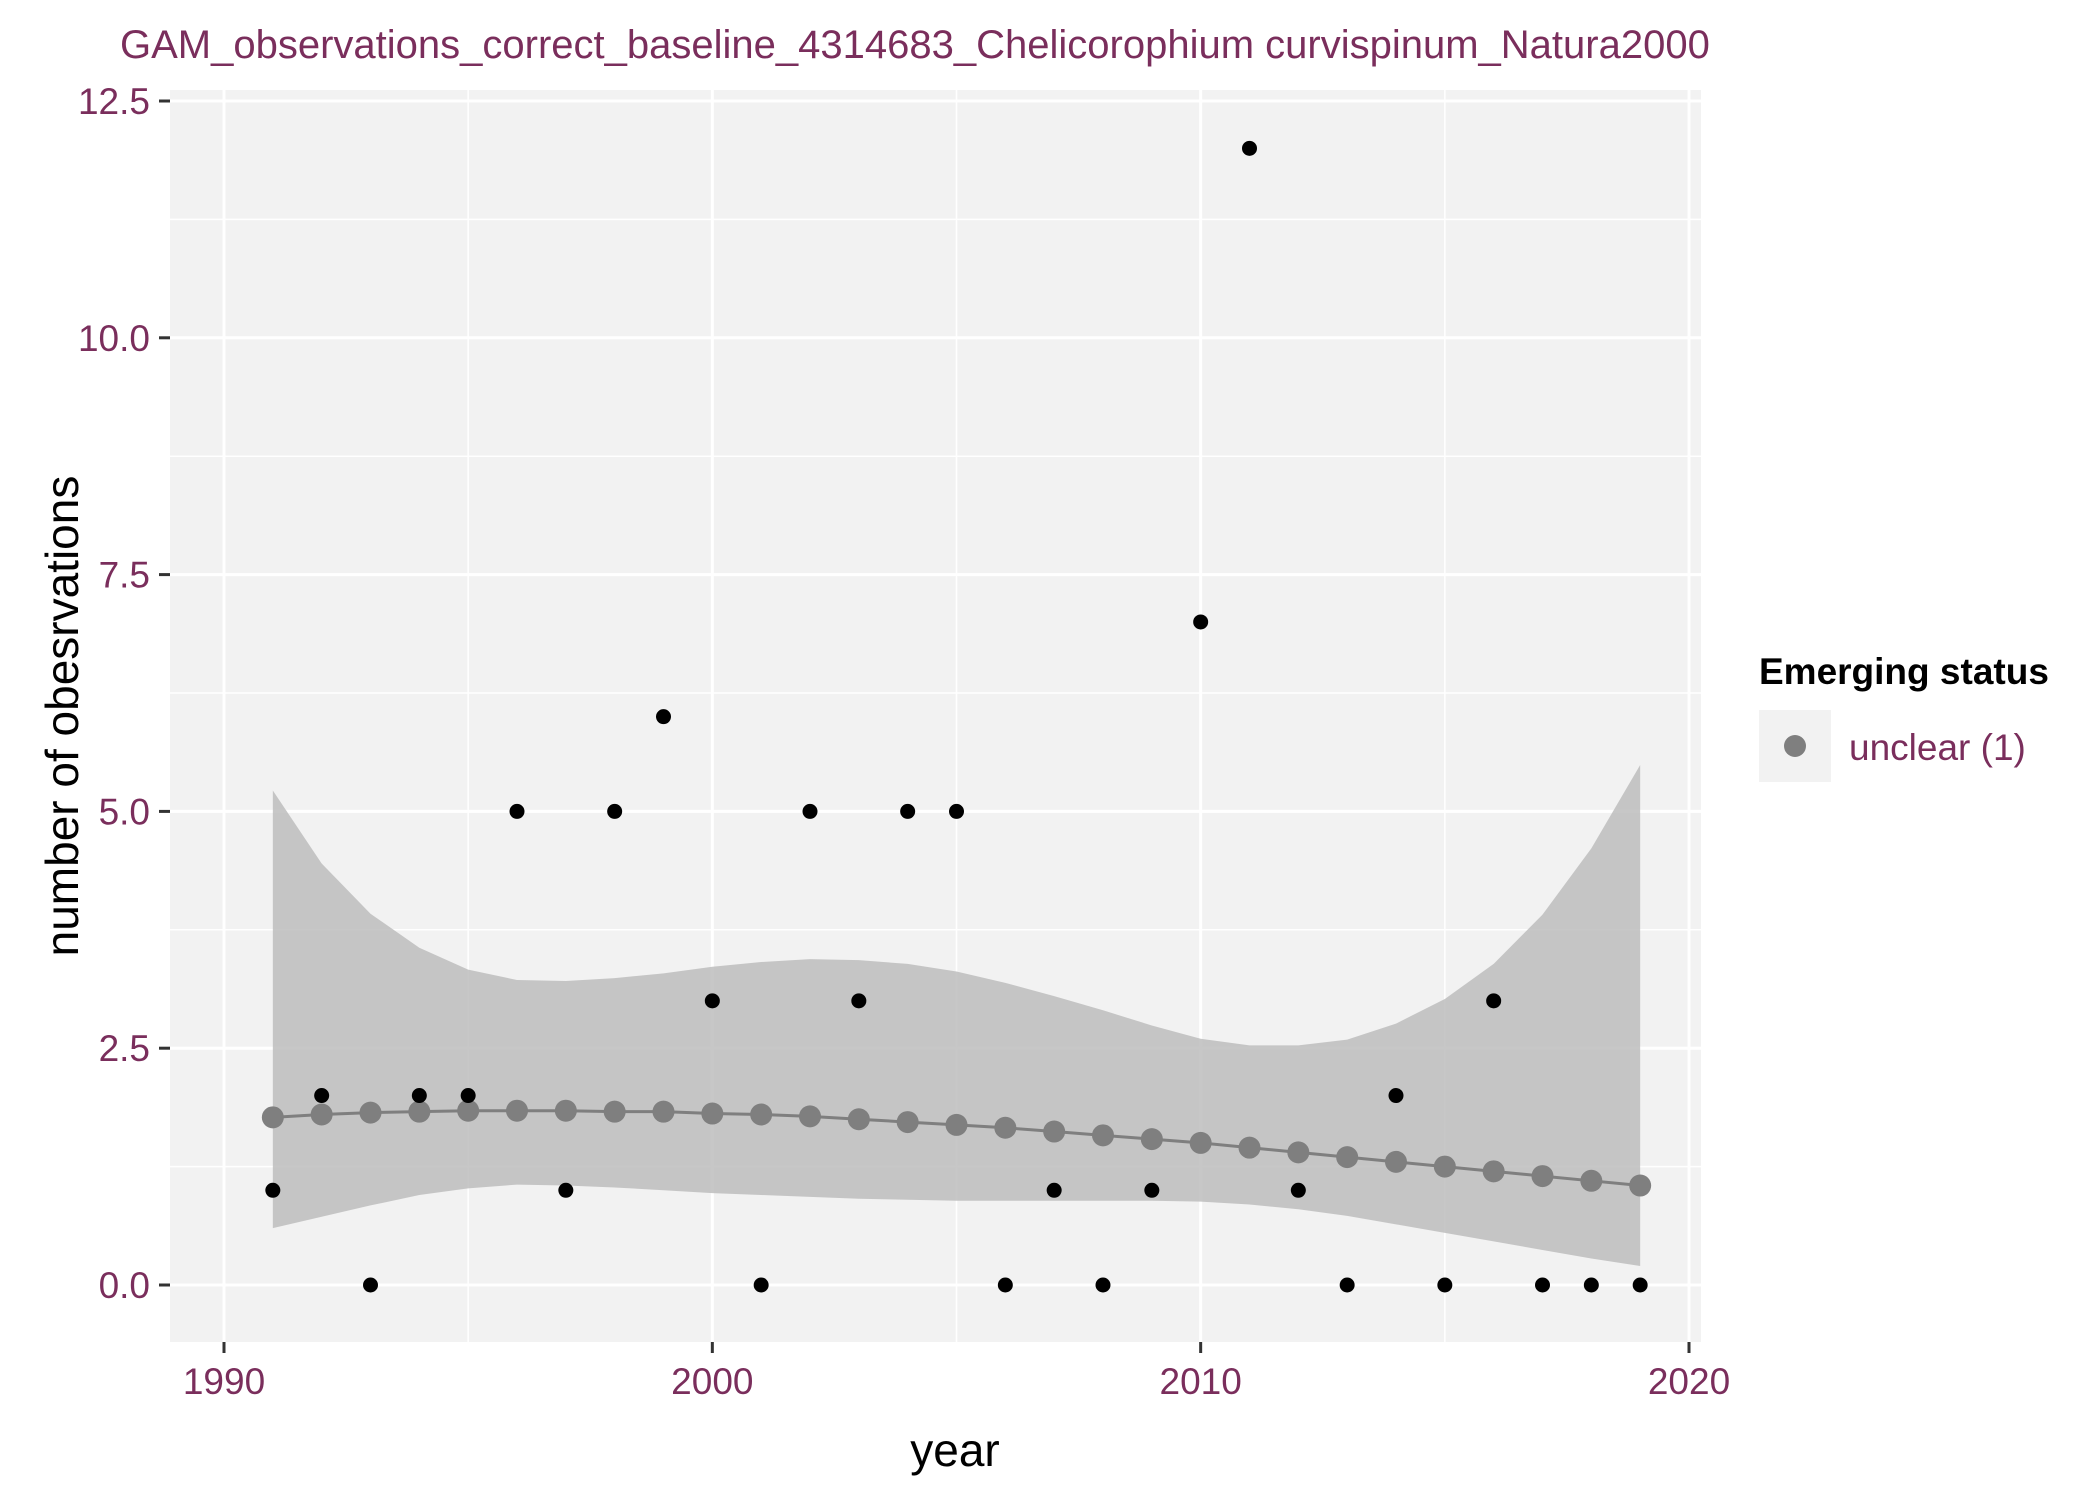  I want to click on x-tick-label: 1990, so click(224, 1381).